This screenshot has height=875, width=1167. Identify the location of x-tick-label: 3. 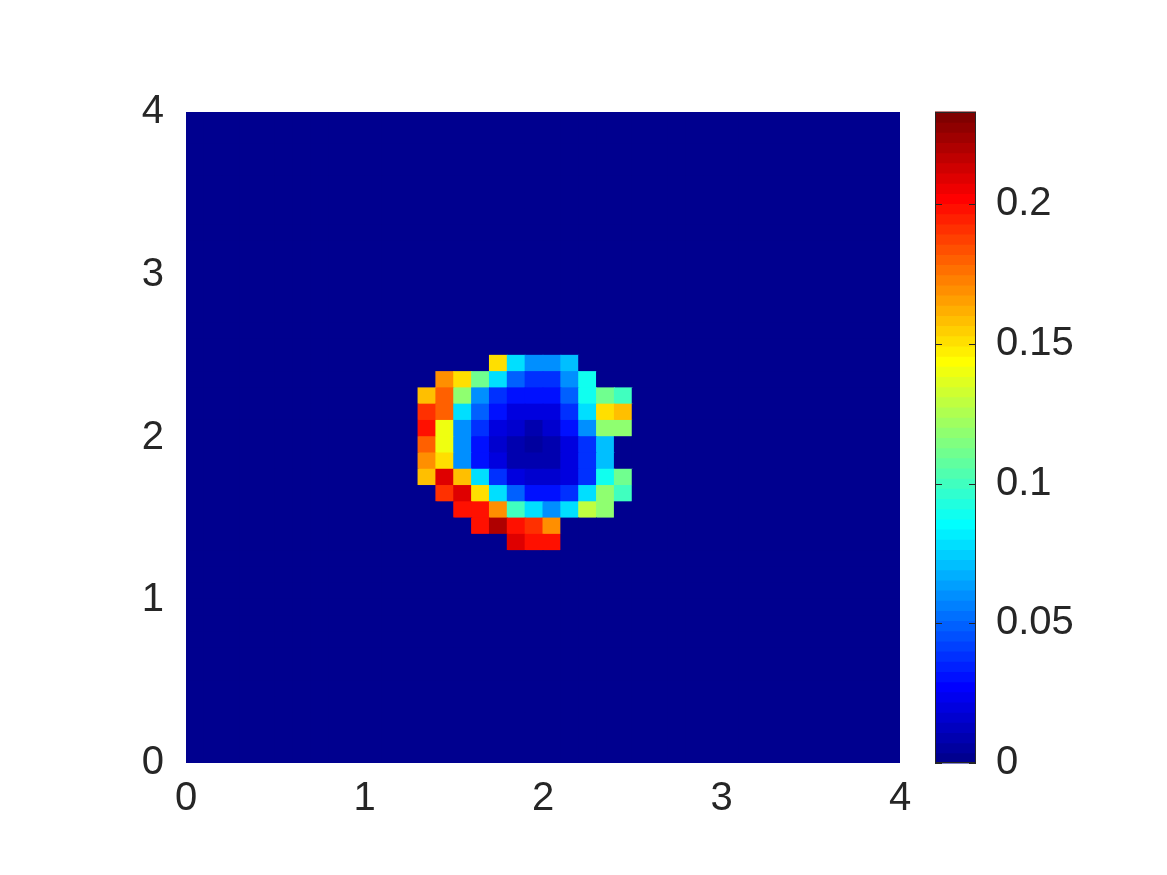
(721, 796).